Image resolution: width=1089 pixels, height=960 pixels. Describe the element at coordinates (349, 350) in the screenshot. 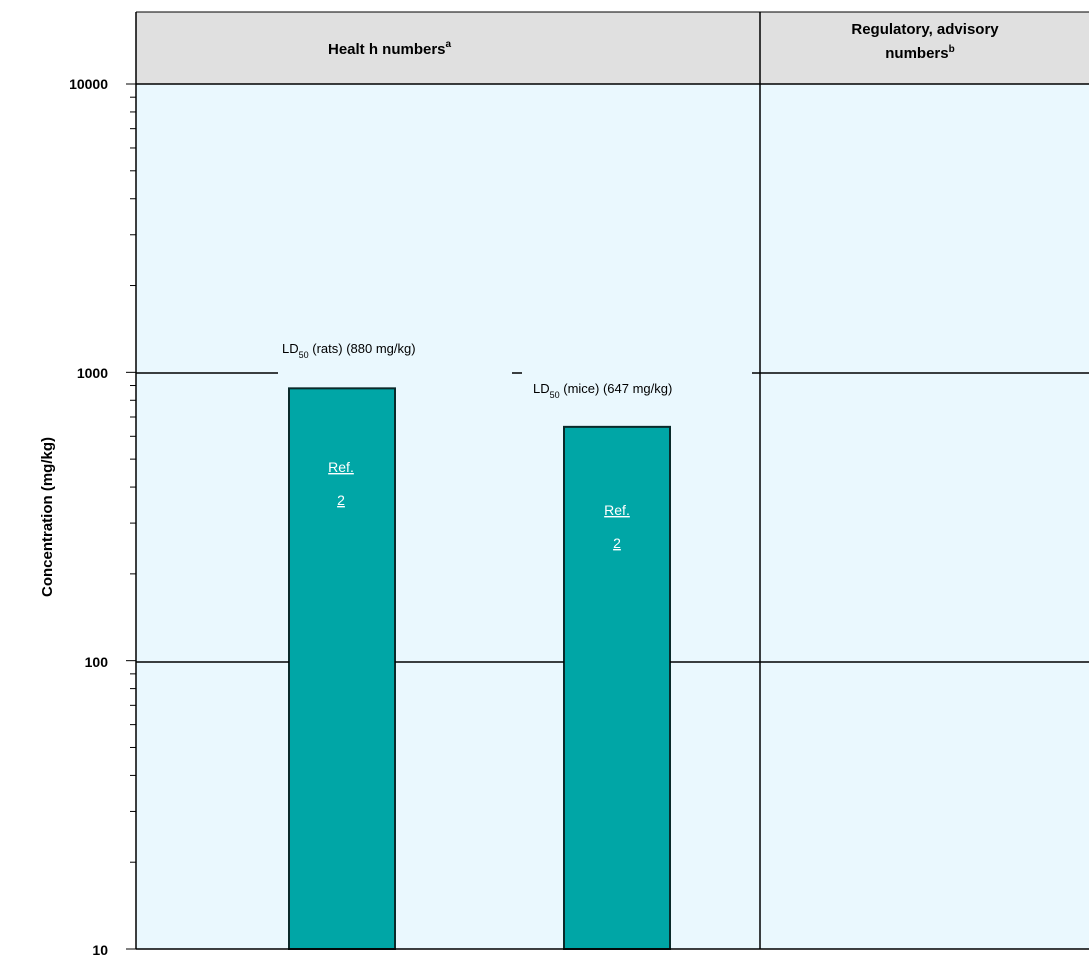

I see `bar-label-ld50-rats: LD50 (rats) (880 mg/kg)` at that location.